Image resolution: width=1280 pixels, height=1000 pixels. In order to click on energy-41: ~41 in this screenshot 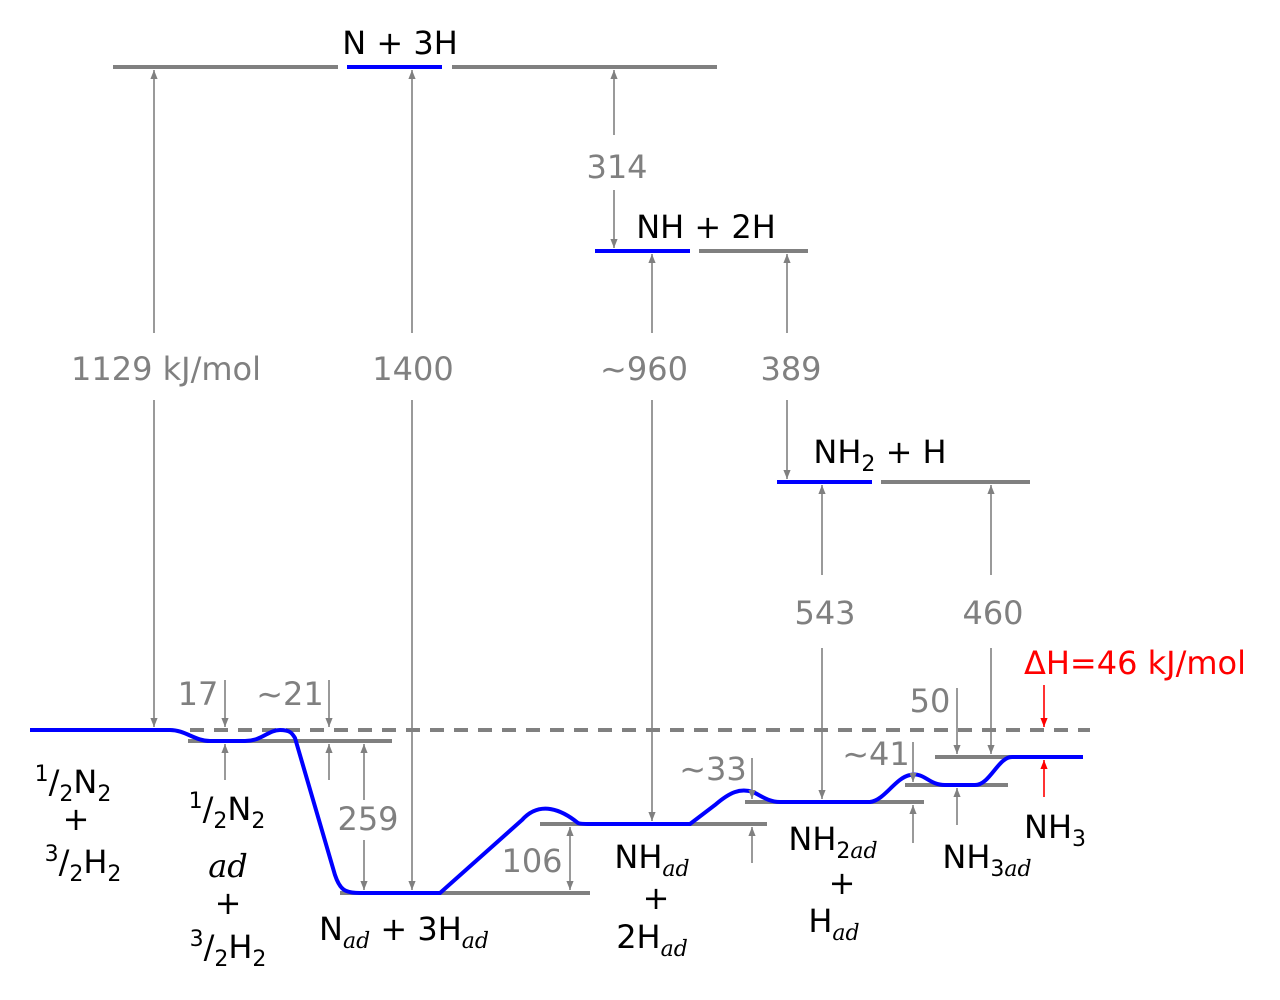, I will do `click(876, 754)`.